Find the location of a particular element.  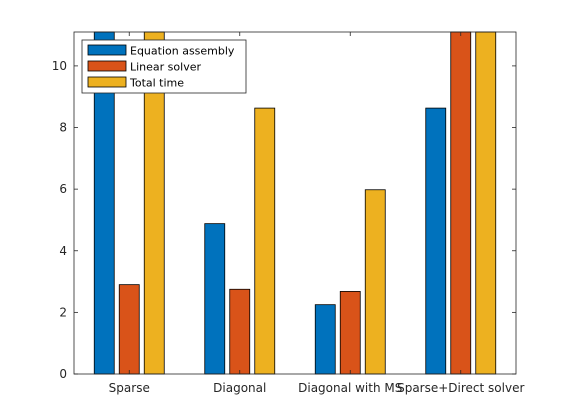

y-tick-label: 4 is located at coordinates (63, 251).